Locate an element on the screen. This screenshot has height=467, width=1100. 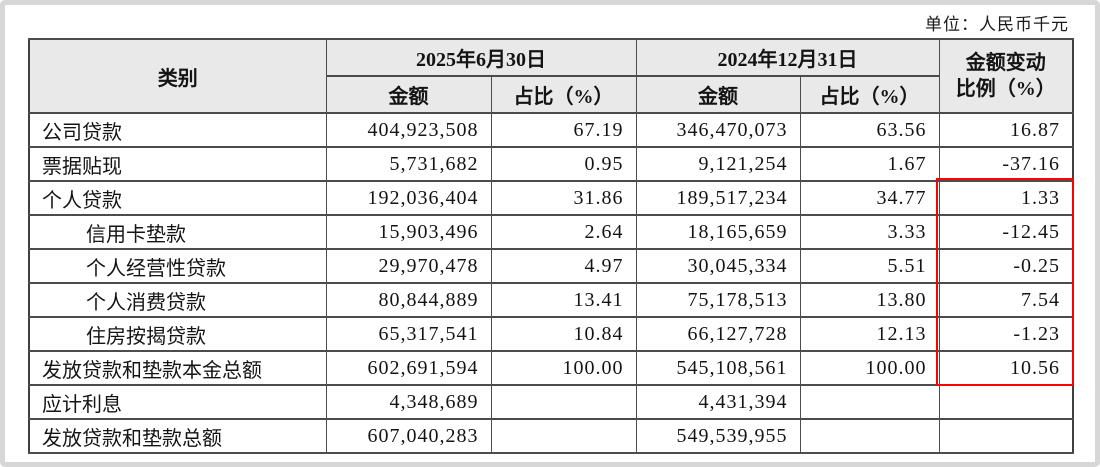
category-cell: 公司贷款 is located at coordinates (177, 130).